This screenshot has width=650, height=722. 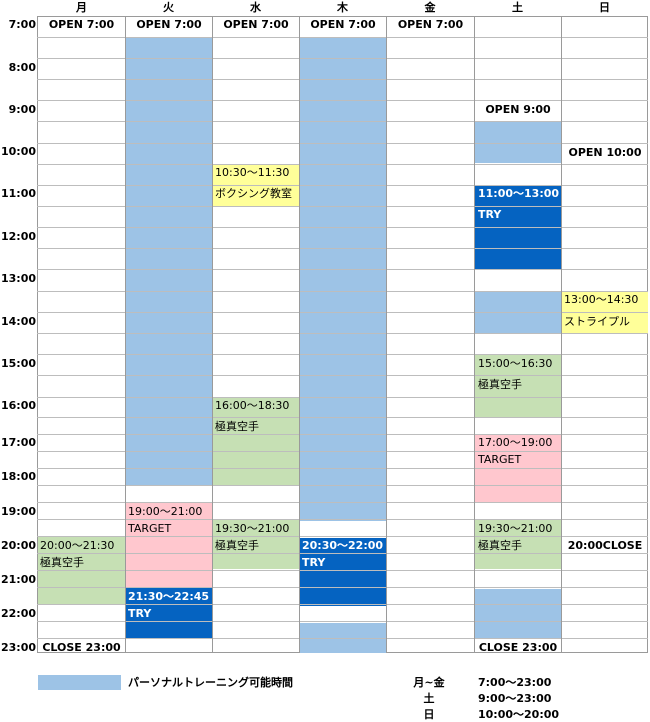 I want to click on fri-open-label: OPEN 7:00, so click(x=430, y=24).